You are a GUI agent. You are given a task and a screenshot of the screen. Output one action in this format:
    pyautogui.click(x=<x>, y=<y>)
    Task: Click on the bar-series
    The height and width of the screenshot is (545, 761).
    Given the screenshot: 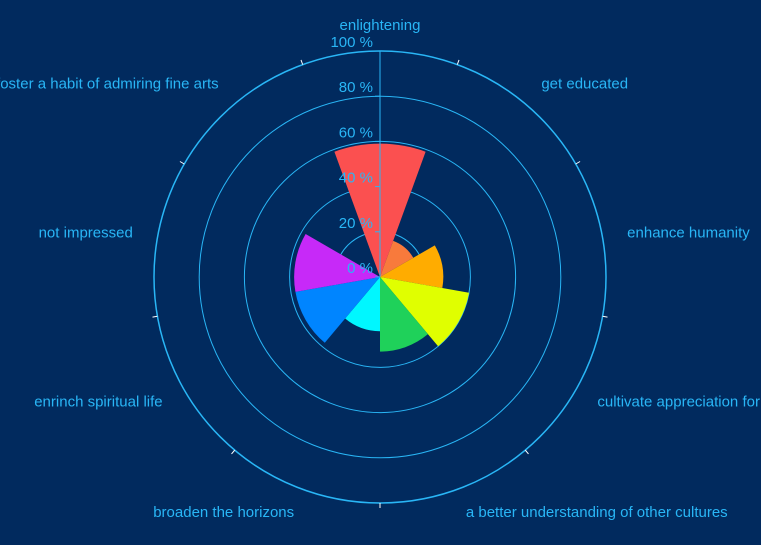 What is the action you would take?
    pyautogui.click(x=382, y=247)
    